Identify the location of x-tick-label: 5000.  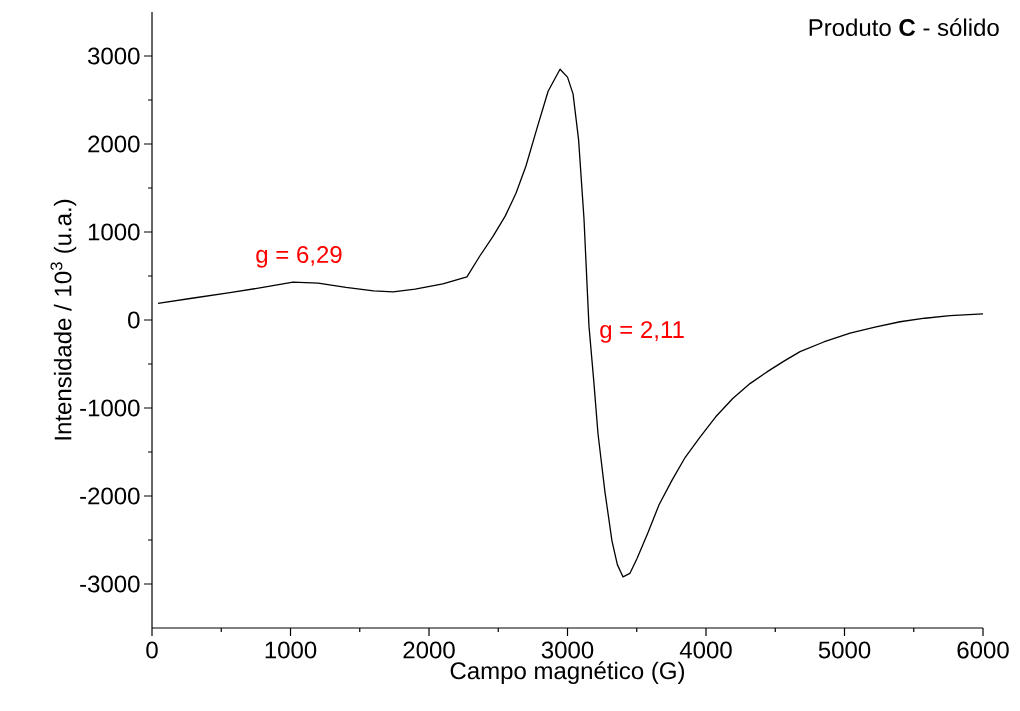
(844, 650).